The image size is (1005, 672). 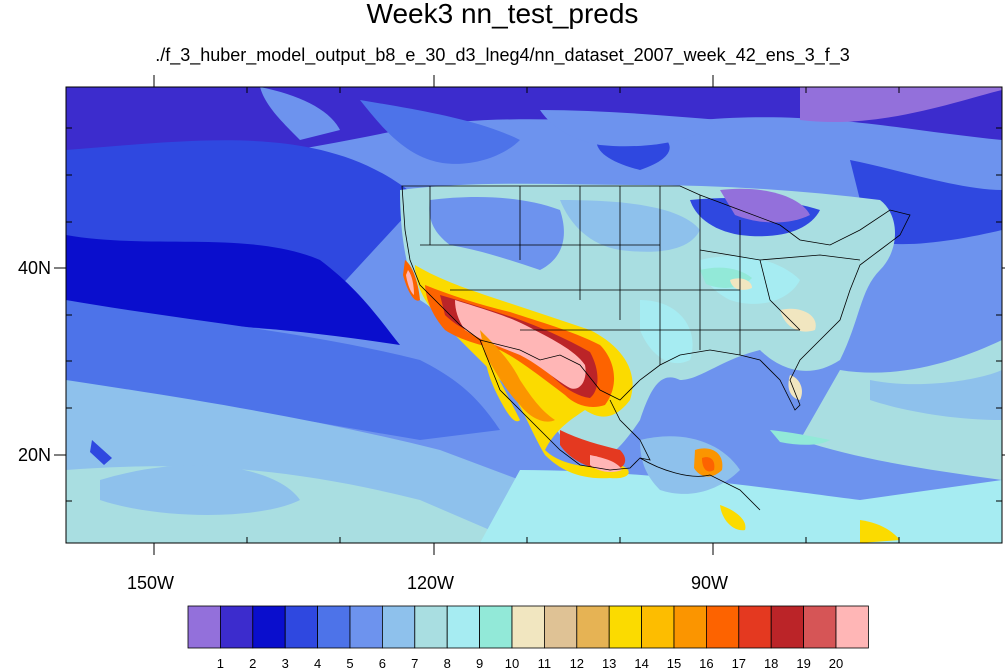 What do you see at coordinates (739, 663) in the screenshot?
I see `colorbar-tick-label: 17` at bounding box center [739, 663].